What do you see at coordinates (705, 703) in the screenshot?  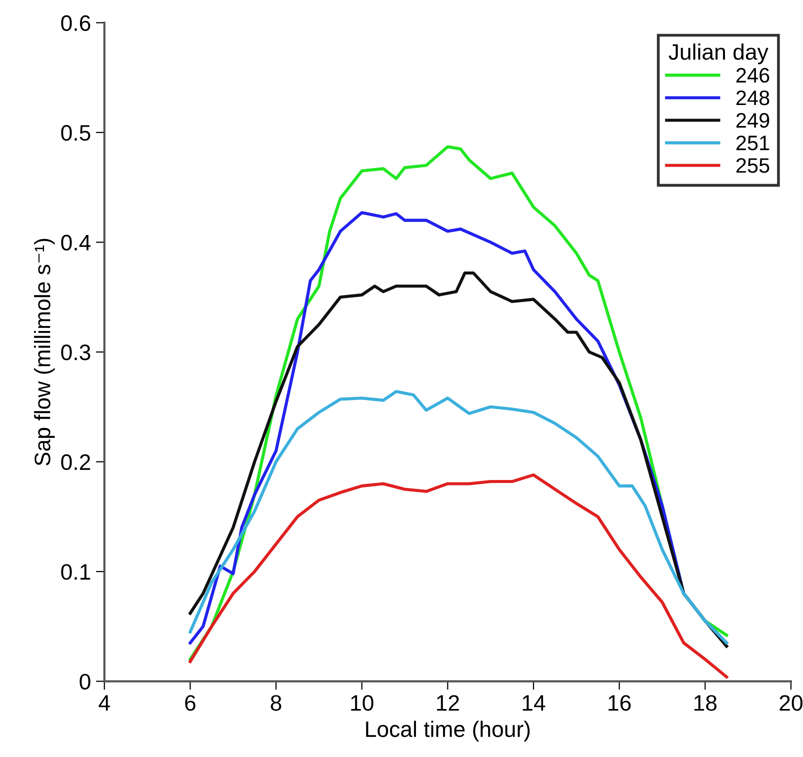 I see `x-tick-label: 18` at bounding box center [705, 703].